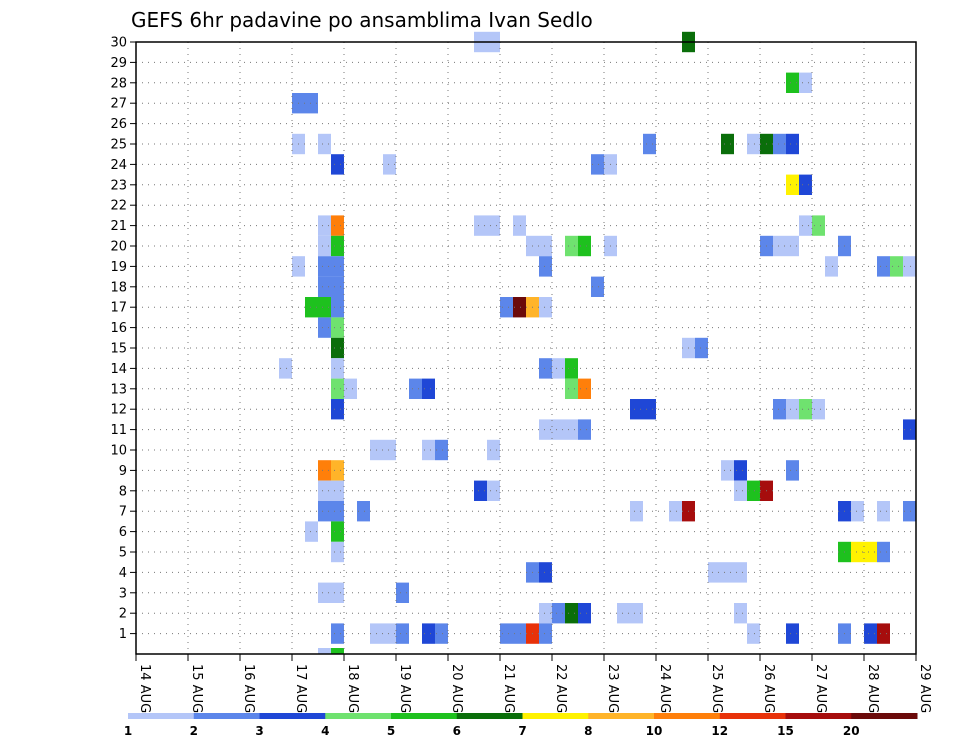  I want to click on x-tick-label: 14 AUG, so click(144, 688).